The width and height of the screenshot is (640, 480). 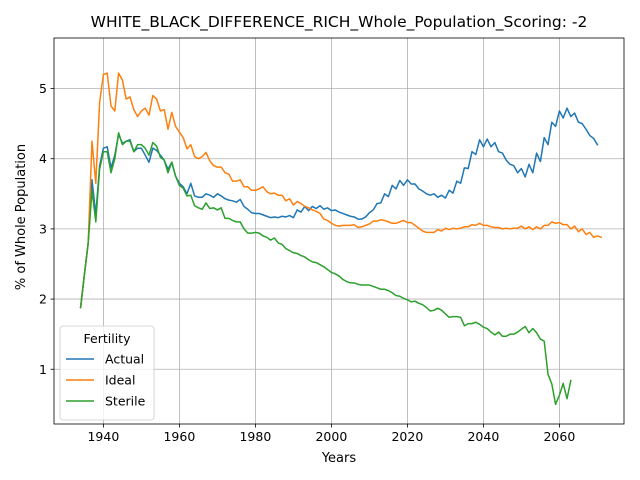 I want to click on x-tick-label: 1980, so click(x=255, y=436).